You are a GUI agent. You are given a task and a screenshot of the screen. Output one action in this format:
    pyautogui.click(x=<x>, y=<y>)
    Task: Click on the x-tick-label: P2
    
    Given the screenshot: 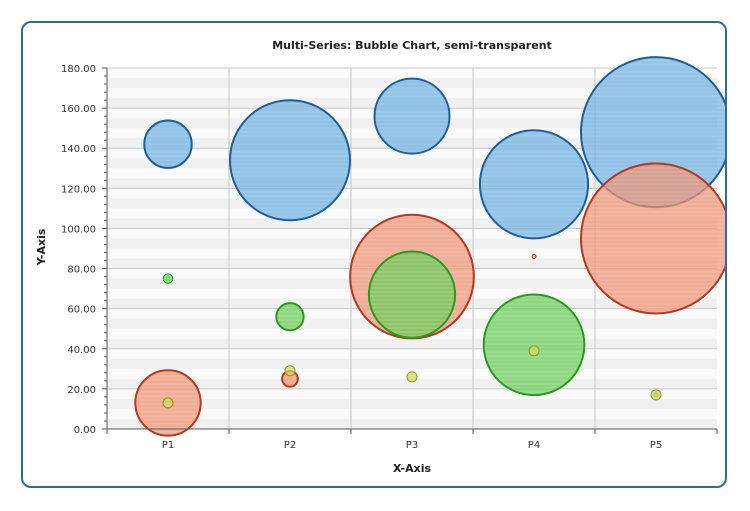 What is the action you would take?
    pyautogui.click(x=290, y=445)
    